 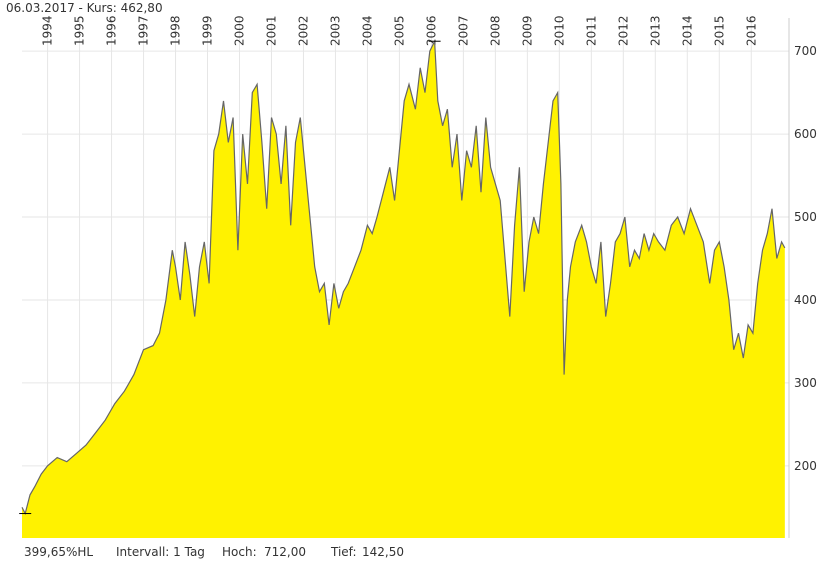 I want to click on x-tick-label: 2004, so click(x=367, y=30).